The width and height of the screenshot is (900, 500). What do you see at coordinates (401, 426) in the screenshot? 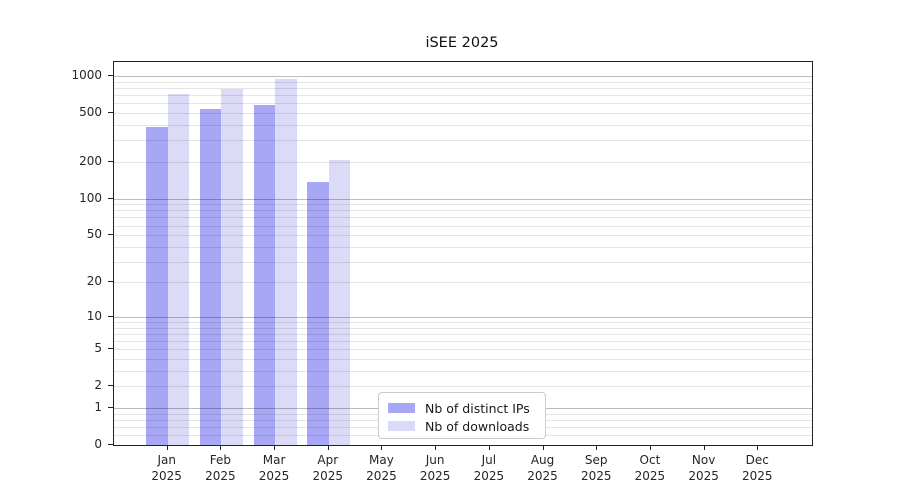
I see `legend-swatch-downloads` at bounding box center [401, 426].